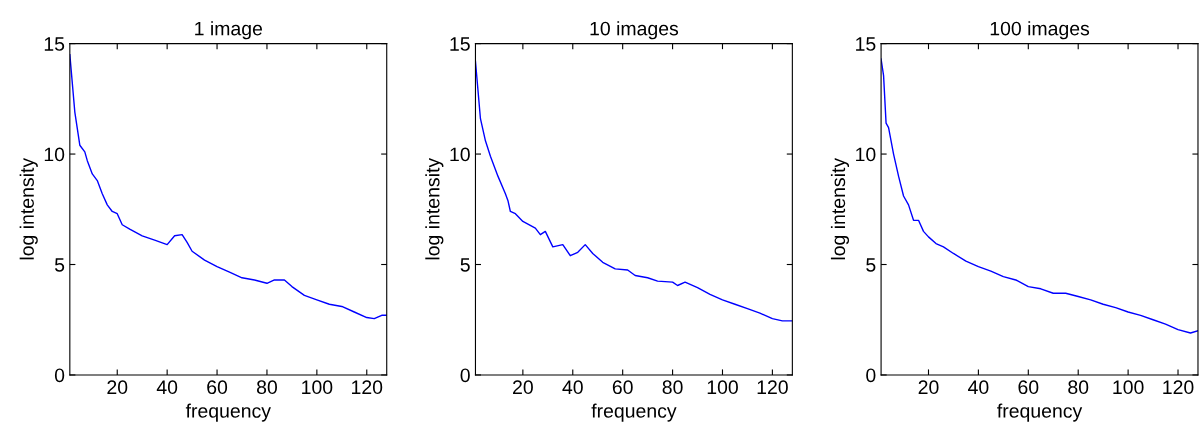 The image size is (1204, 436). I want to click on chart-title: 1 image, so click(229, 30).